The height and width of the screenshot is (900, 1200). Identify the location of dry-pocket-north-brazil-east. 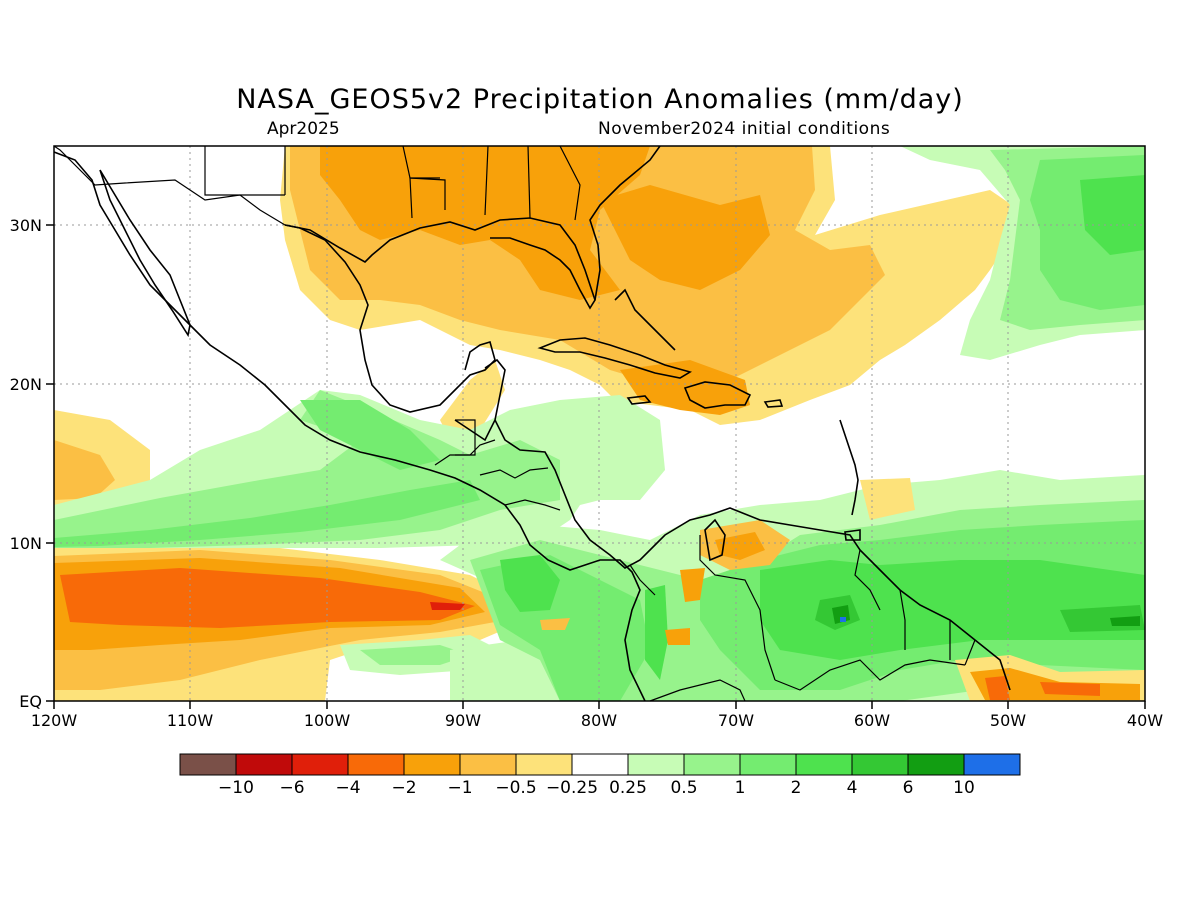
(1070, 689).